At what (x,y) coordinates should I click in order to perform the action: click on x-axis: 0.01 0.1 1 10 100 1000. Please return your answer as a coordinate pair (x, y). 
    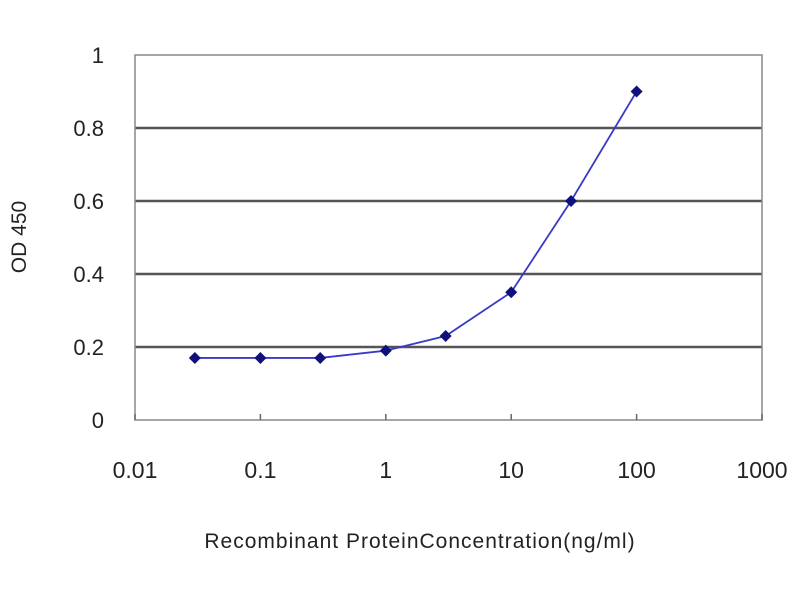
    Looking at the image, I should click on (450, 448).